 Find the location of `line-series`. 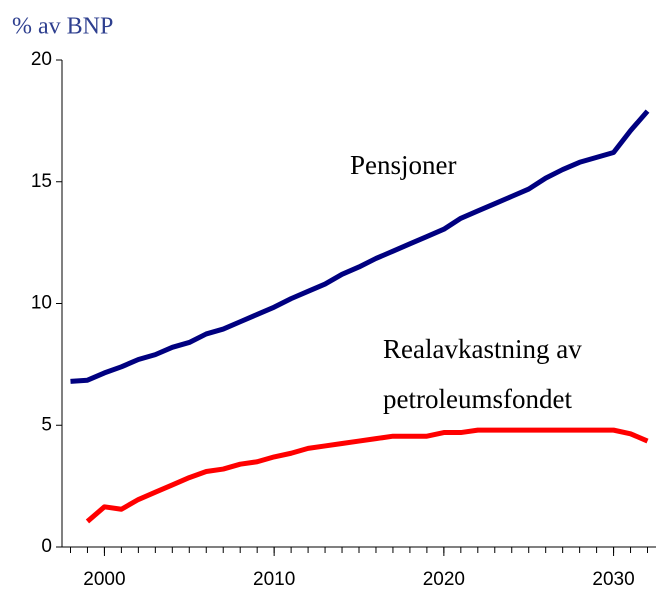

line-series is located at coordinates (367, 475).